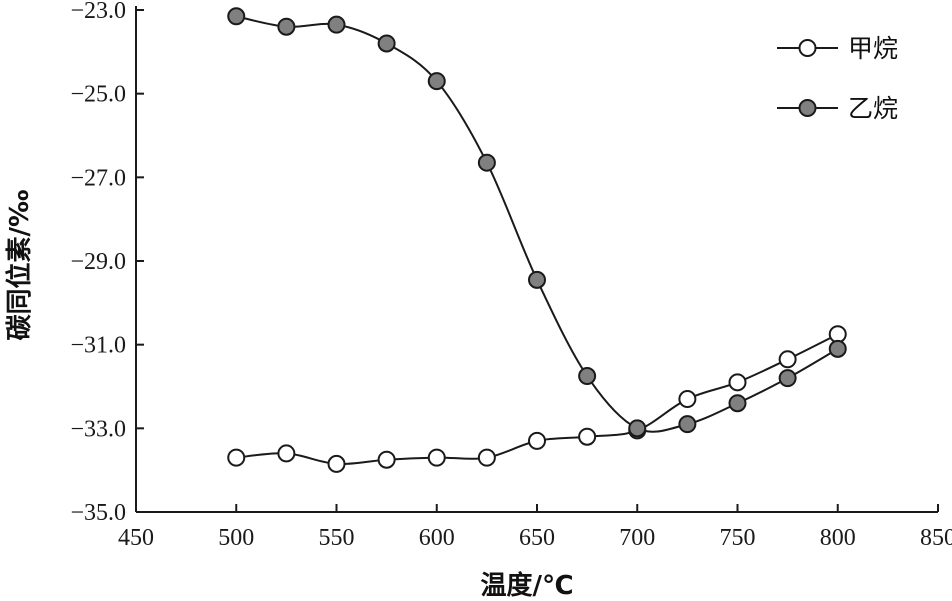 This screenshot has width=952, height=601. Describe the element at coordinates (98, 178) in the screenshot. I see `y-tick-label: −27.0` at that location.